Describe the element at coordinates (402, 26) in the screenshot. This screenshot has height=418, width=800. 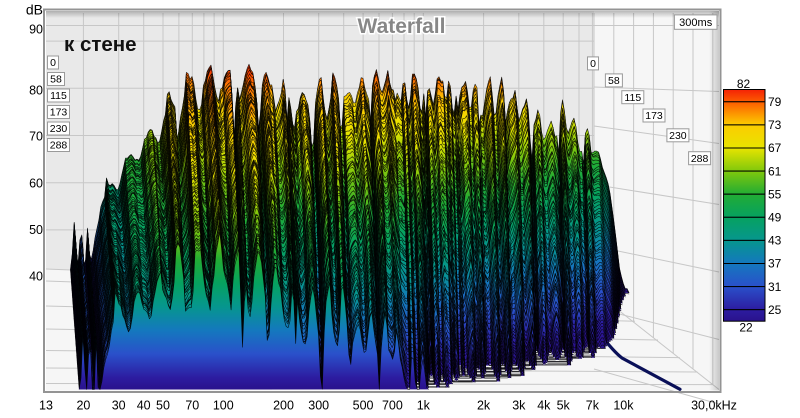
I see `svg-text: Waterfall` at that location.